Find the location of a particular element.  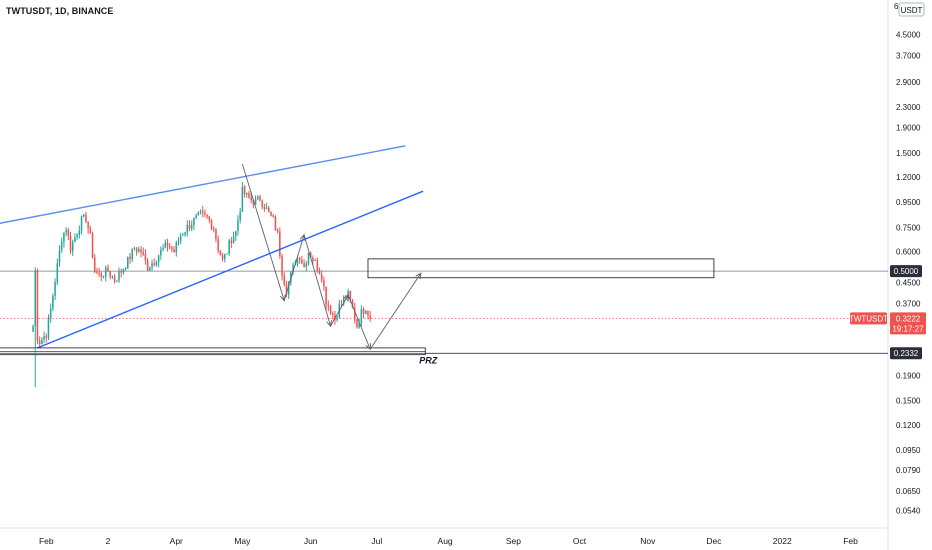

time-tick-label: 2 is located at coordinates (108, 541).